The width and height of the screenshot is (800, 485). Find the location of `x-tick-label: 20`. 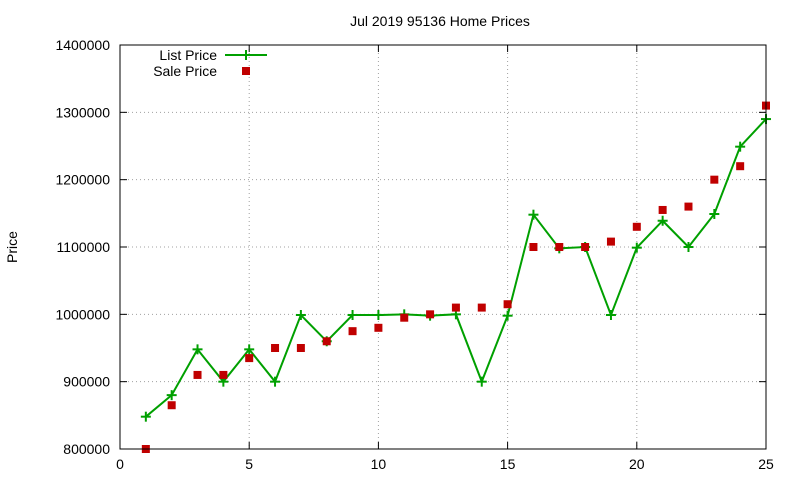

x-tick-label: 20 is located at coordinates (637, 464).